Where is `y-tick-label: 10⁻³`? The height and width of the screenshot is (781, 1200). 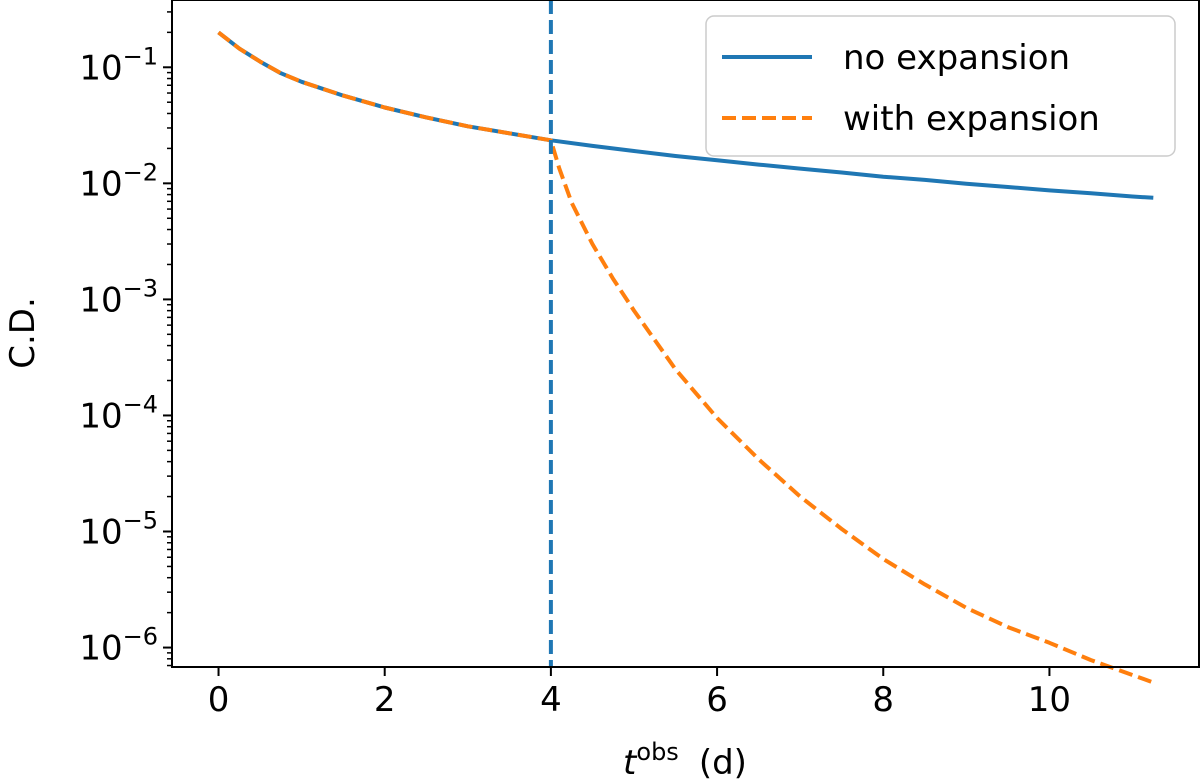
y-tick-label: 10⁻³ is located at coordinates (118, 297).